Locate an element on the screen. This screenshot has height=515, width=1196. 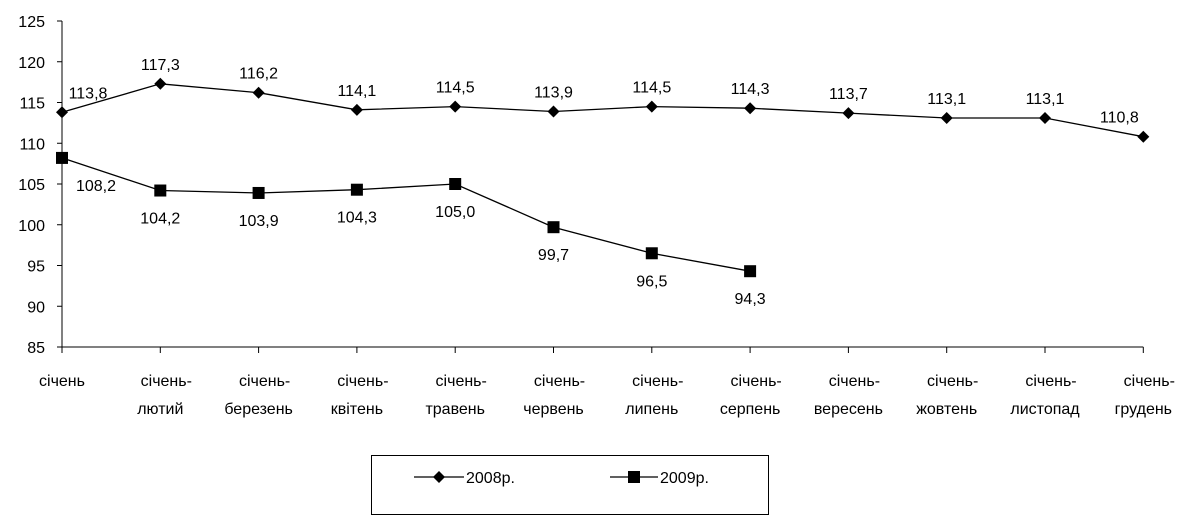
x-tick-label: січень-травень is located at coordinates (455, 395).